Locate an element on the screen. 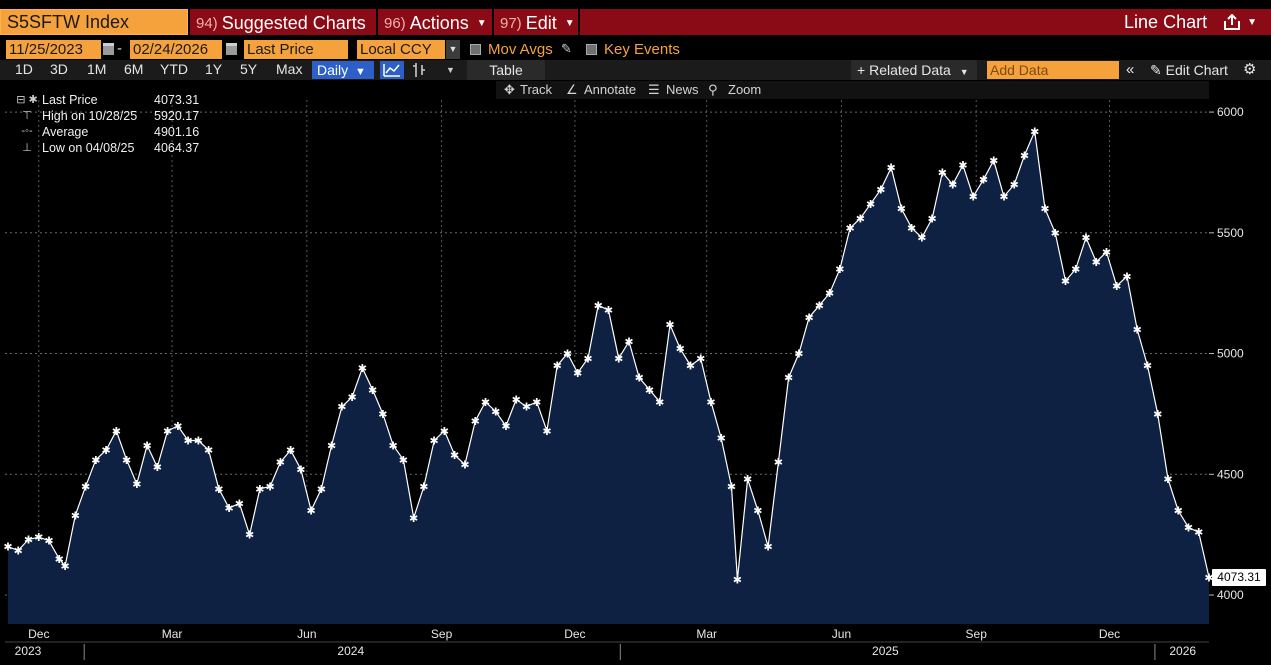 The image size is (1271, 665). zoom-button: Zoom is located at coordinates (745, 89).